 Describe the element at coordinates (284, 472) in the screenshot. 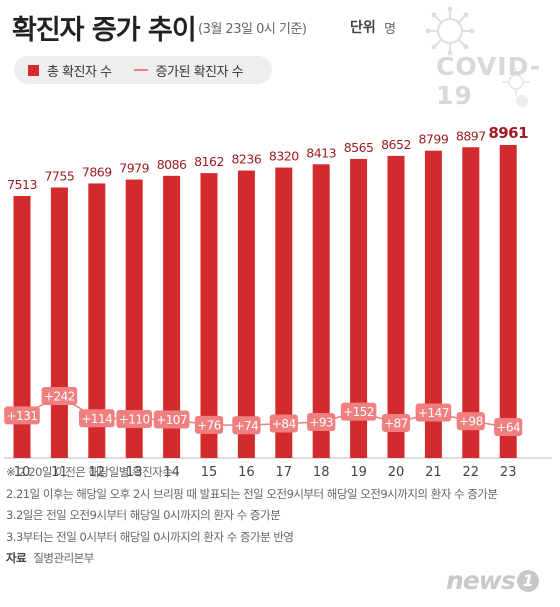

I see `x-tick-label: 17` at that location.